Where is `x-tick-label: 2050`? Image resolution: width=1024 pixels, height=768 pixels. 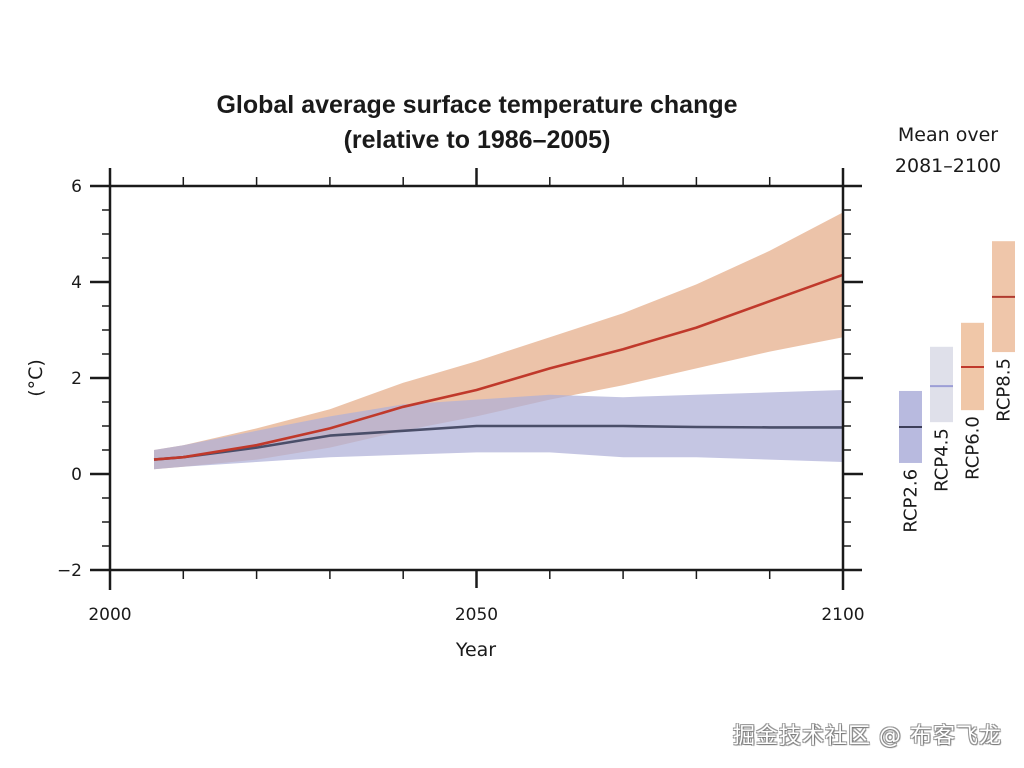
x-tick-label: 2050 is located at coordinates (476, 615).